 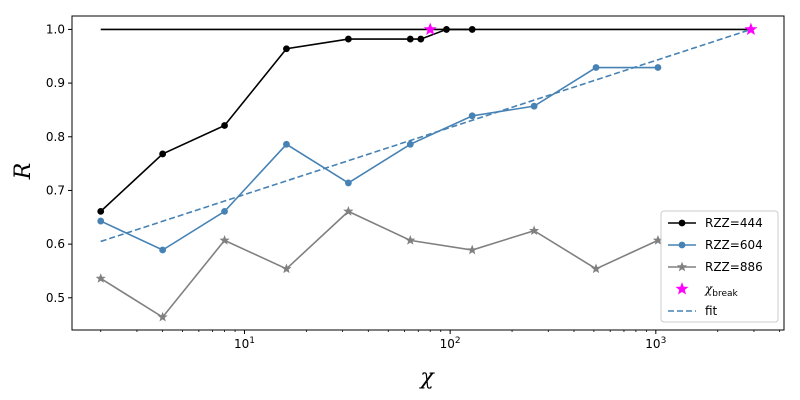 What do you see at coordinates (450, 343) in the screenshot?
I see `x-tick-label: 10²` at bounding box center [450, 343].